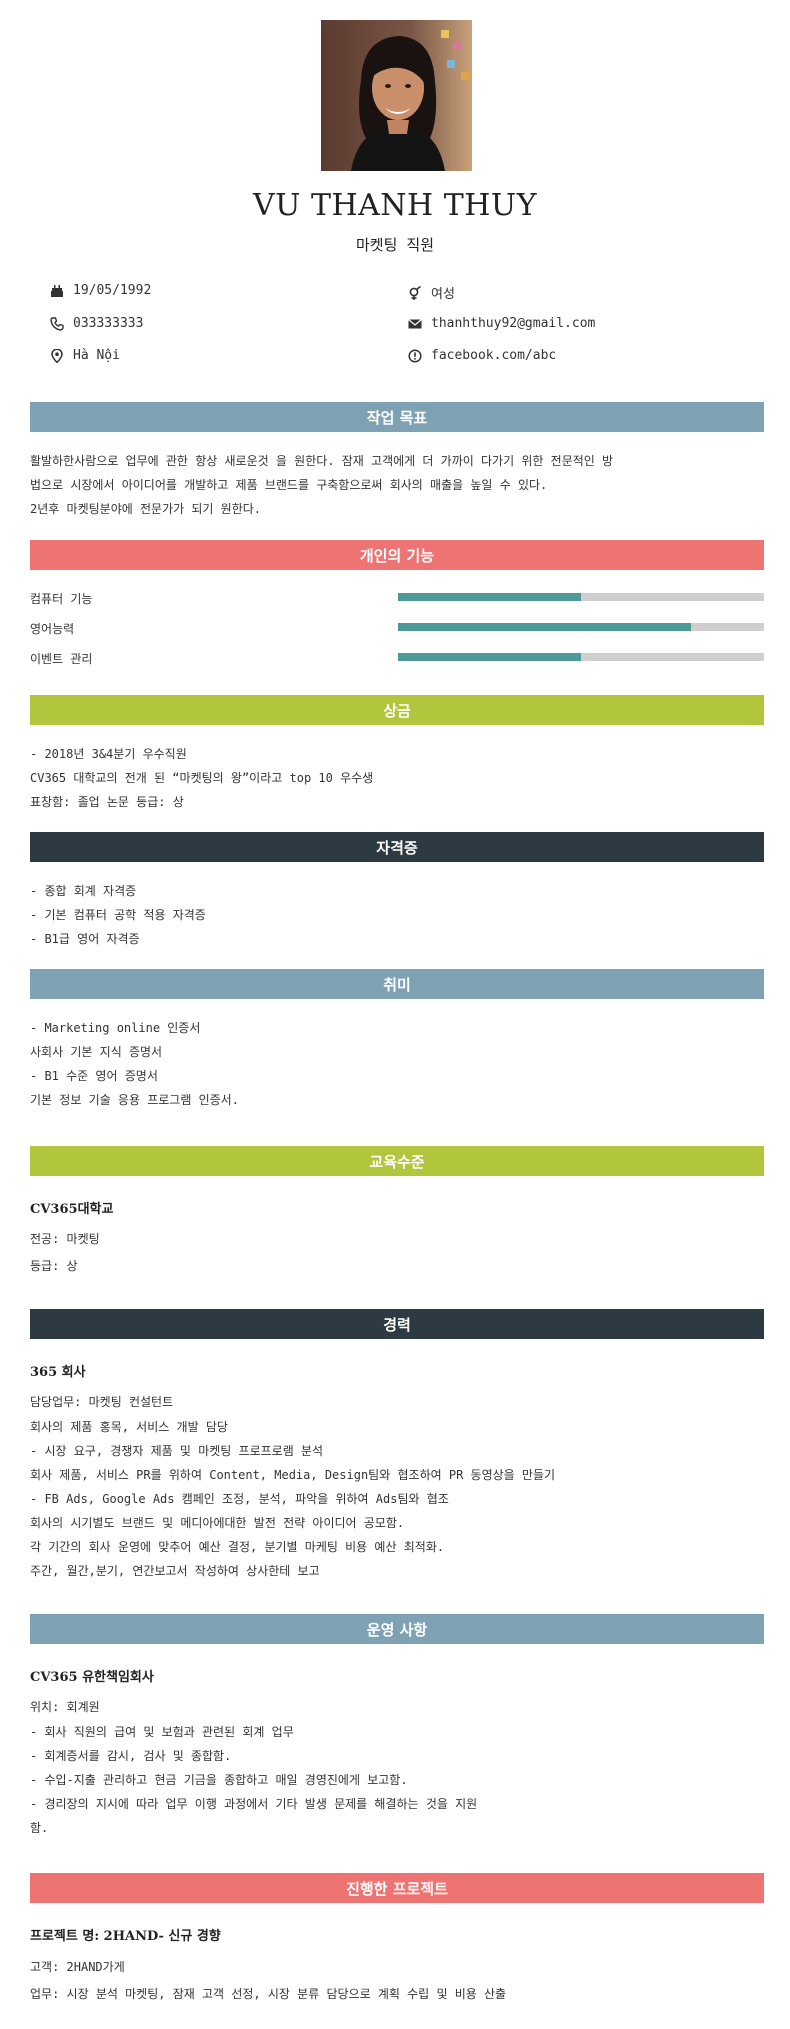  Describe the element at coordinates (58, 1372) in the screenshot. I see `experience-company: 365 회사` at that location.